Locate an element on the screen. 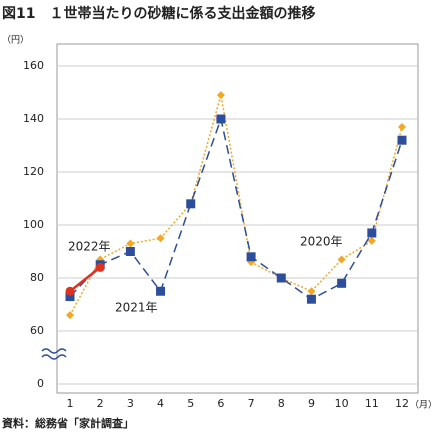 The height and width of the screenshot is (436, 438). x-axis-label: （月） is located at coordinates (423, 405).